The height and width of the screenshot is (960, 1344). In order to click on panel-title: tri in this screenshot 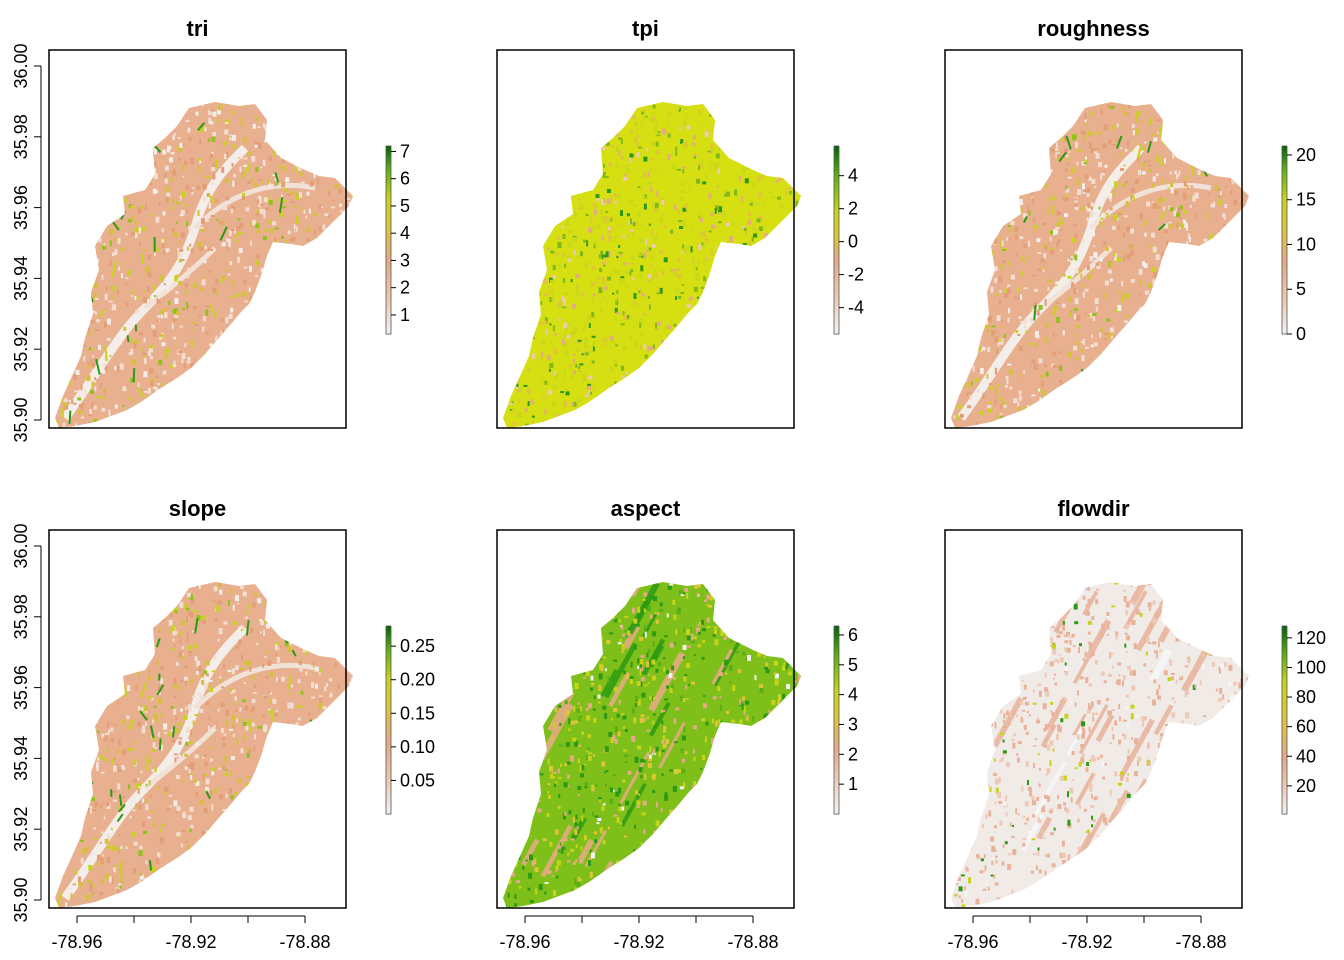, I will do `click(198, 28)`.